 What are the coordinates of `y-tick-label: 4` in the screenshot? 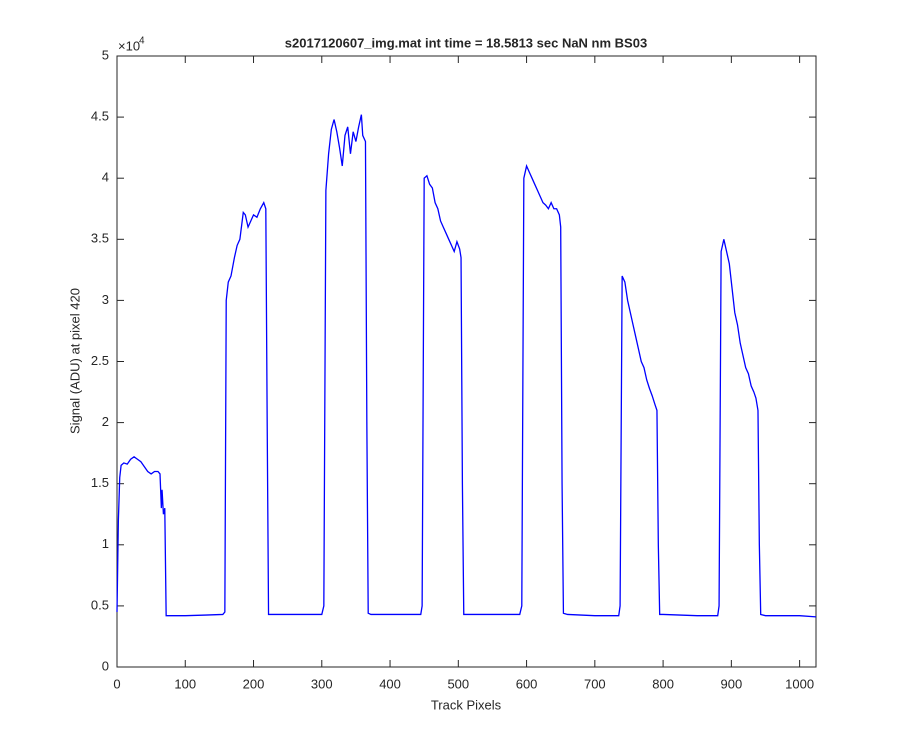 It's located at (105, 177).